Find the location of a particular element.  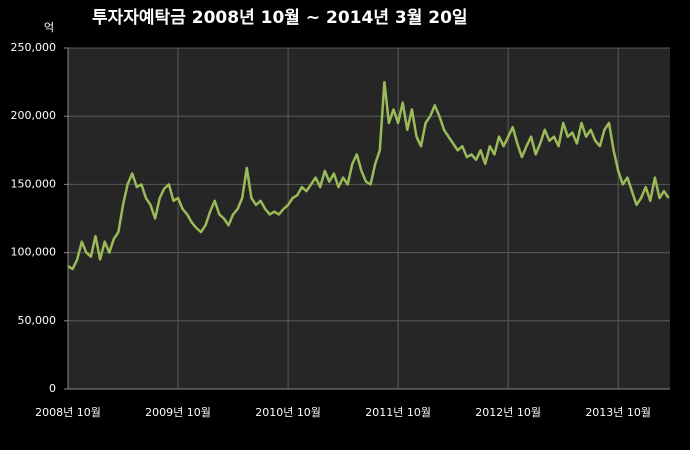

y-tick-label: 150,000 is located at coordinates (34, 183).